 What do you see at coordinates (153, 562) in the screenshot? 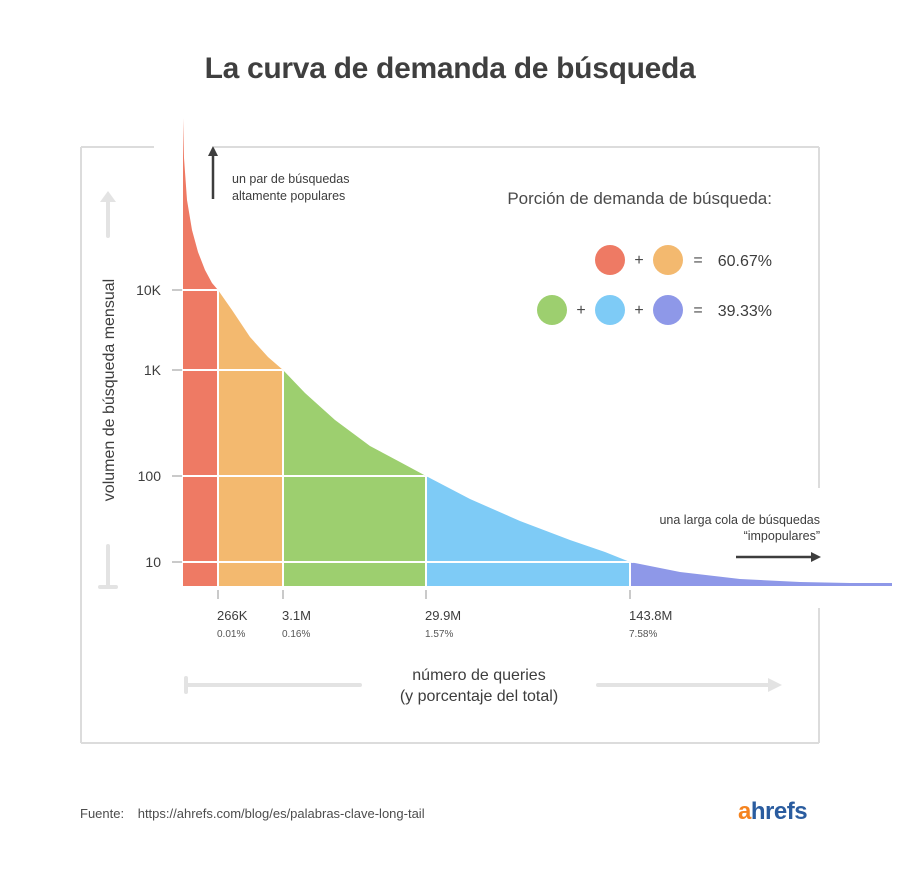
I see `y-tick-label: 10` at bounding box center [153, 562].